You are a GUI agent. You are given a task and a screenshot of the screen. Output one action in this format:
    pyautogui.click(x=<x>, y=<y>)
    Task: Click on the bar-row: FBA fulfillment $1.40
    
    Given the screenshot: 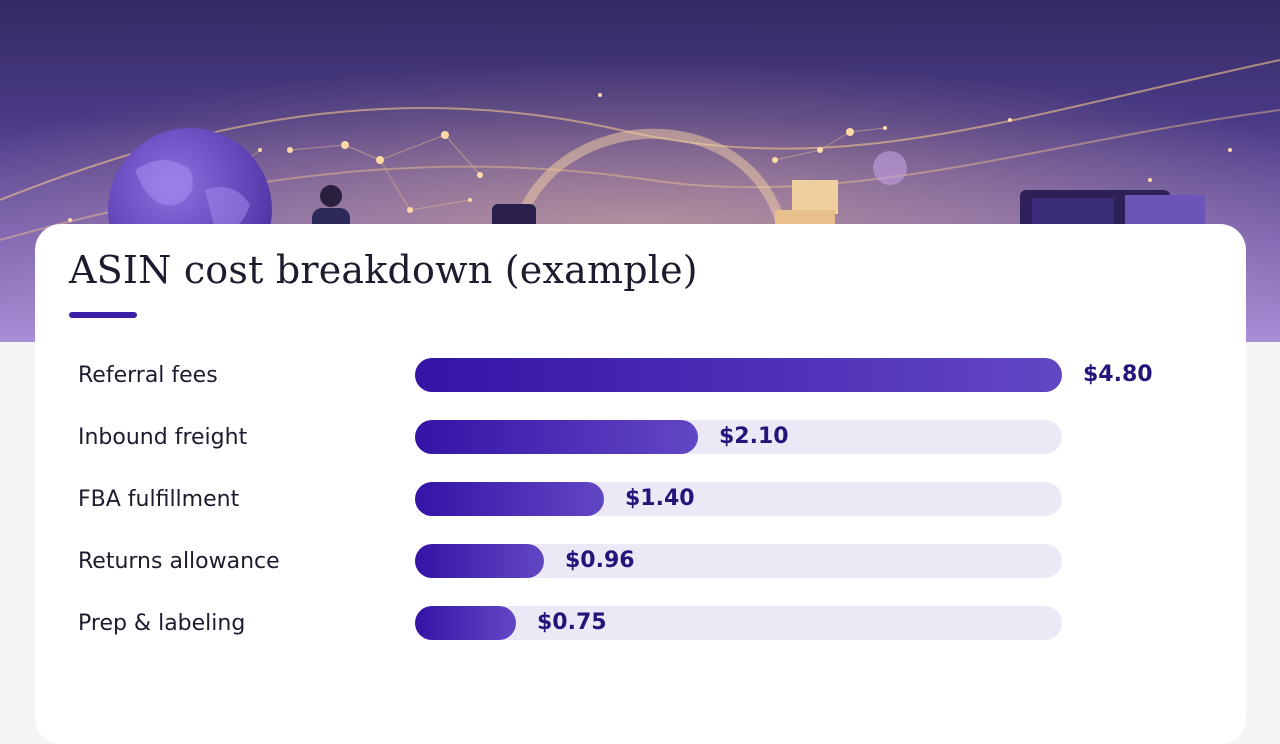 What is the action you would take?
    pyautogui.click(x=640, y=500)
    